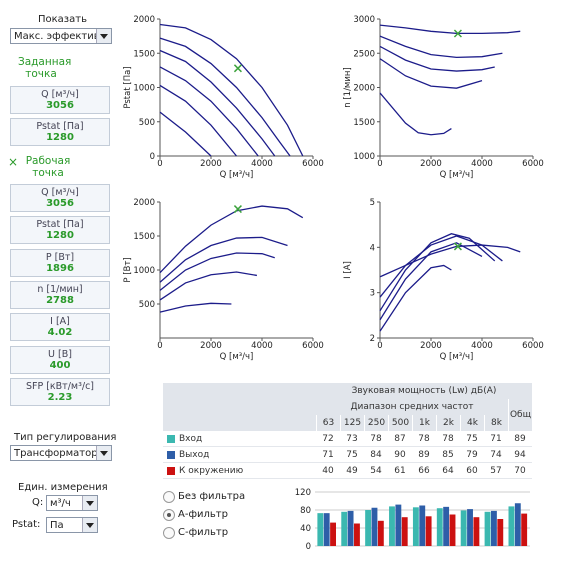 Image resolution: width=561 pixels, height=564 pixels. I want to click on row-name: К окружению, so click(211, 471).